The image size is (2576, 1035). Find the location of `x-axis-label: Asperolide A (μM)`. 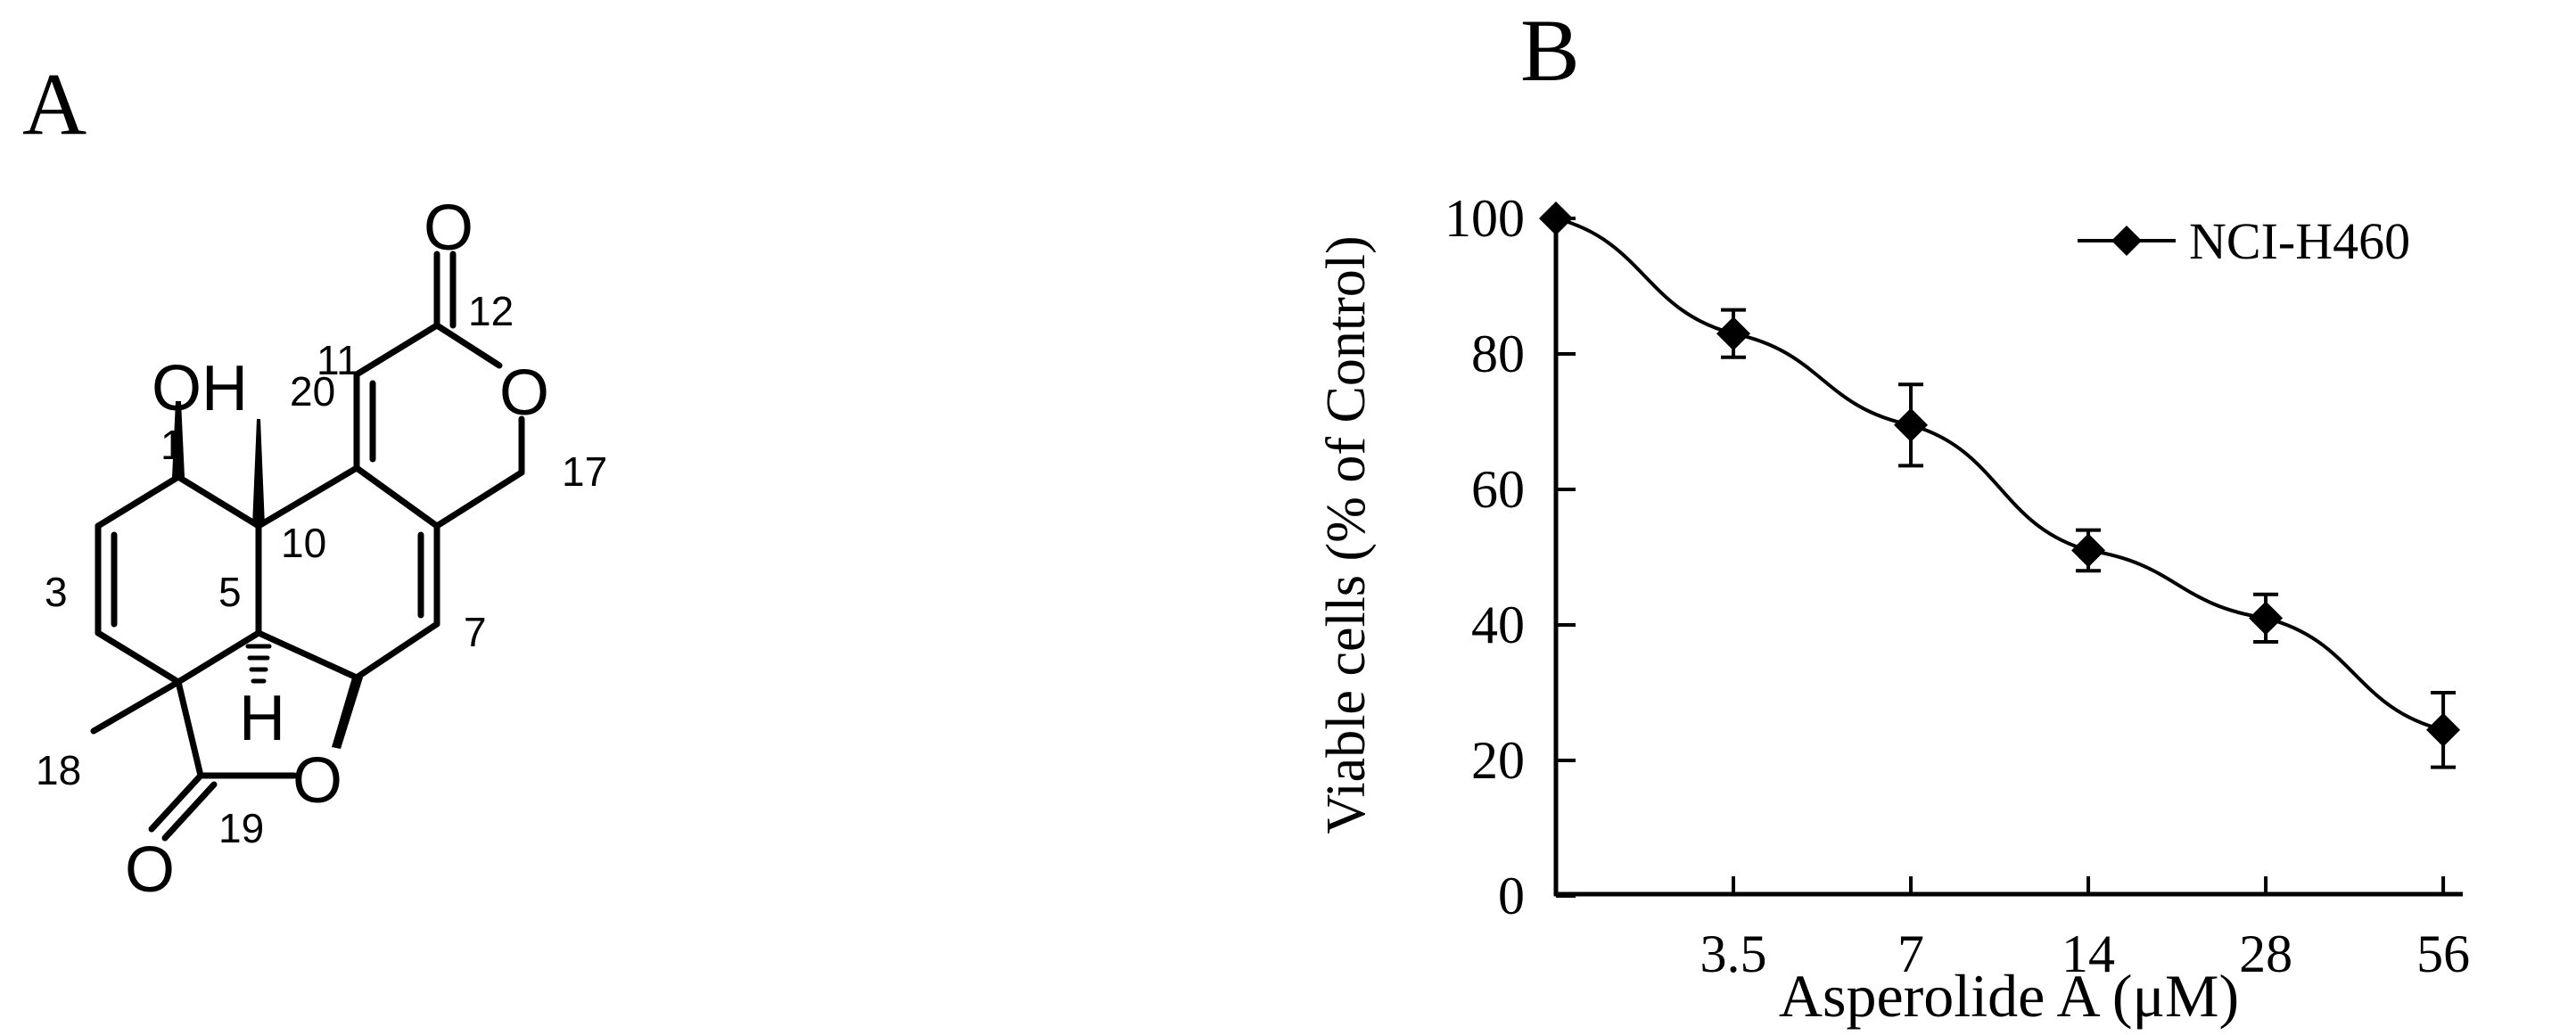

x-axis-label: Asperolide A (μM) is located at coordinates (2009, 996).